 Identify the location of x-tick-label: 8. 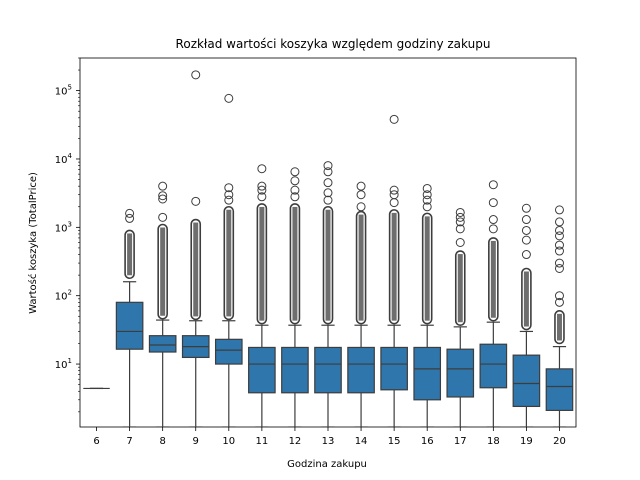
(162, 441).